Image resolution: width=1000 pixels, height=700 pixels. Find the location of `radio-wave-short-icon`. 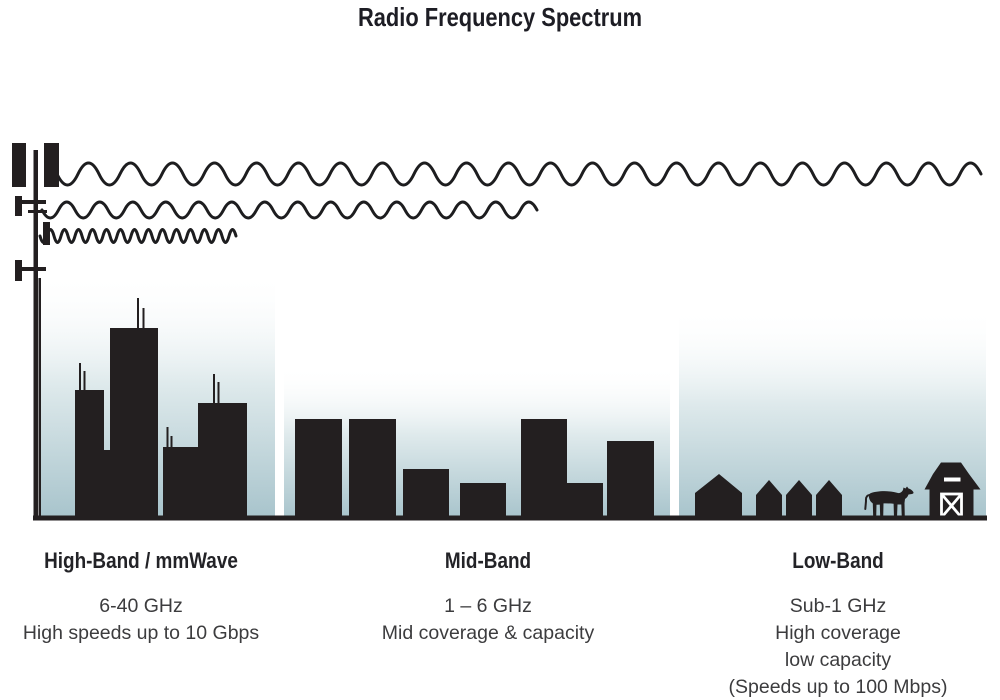

radio-wave-short-icon is located at coordinates (138, 236).